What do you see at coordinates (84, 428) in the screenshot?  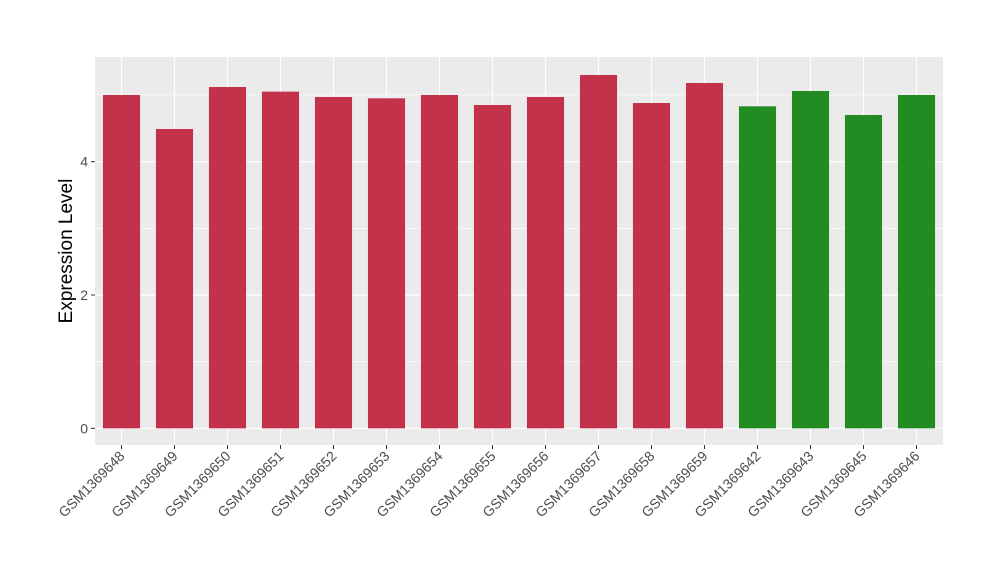 I see `y-tick-label: 0` at bounding box center [84, 428].